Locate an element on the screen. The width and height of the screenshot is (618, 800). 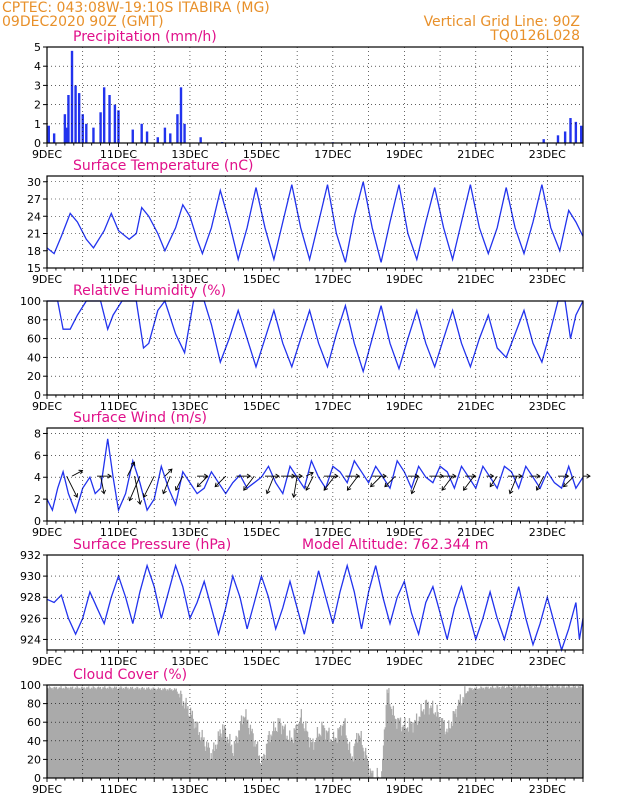
pressure-xtick-label-4: 17DEC is located at coordinates (332, 661).